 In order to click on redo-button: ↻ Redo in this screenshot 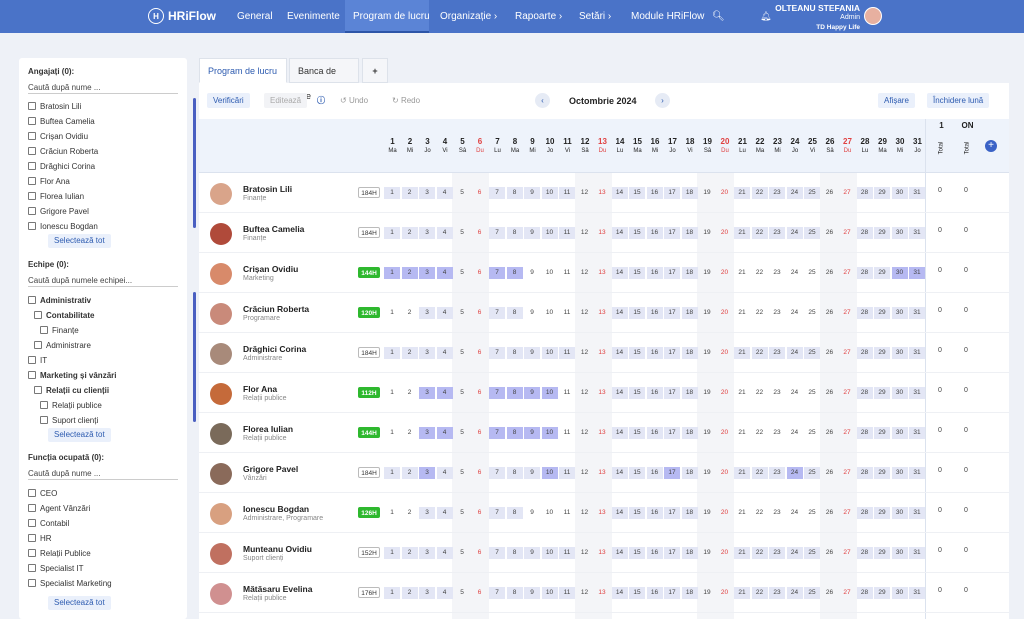, I will do `click(406, 100)`.